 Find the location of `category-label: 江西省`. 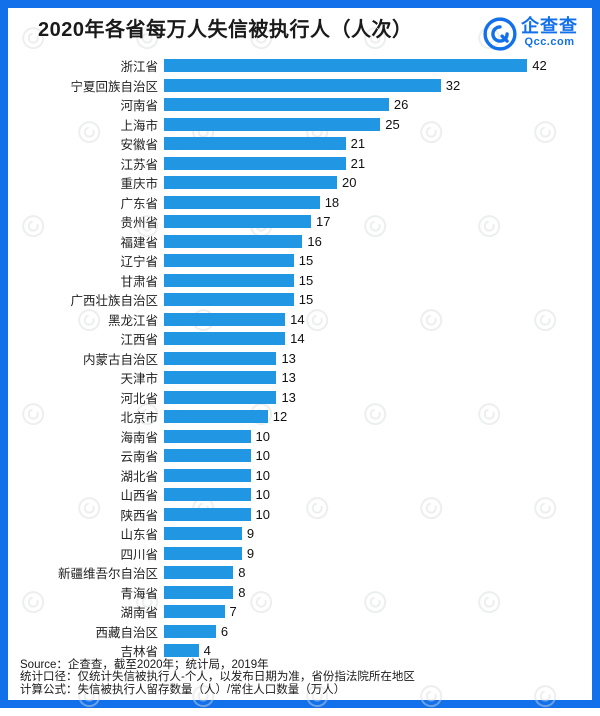

category-label: 江西省 is located at coordinates (139, 340).